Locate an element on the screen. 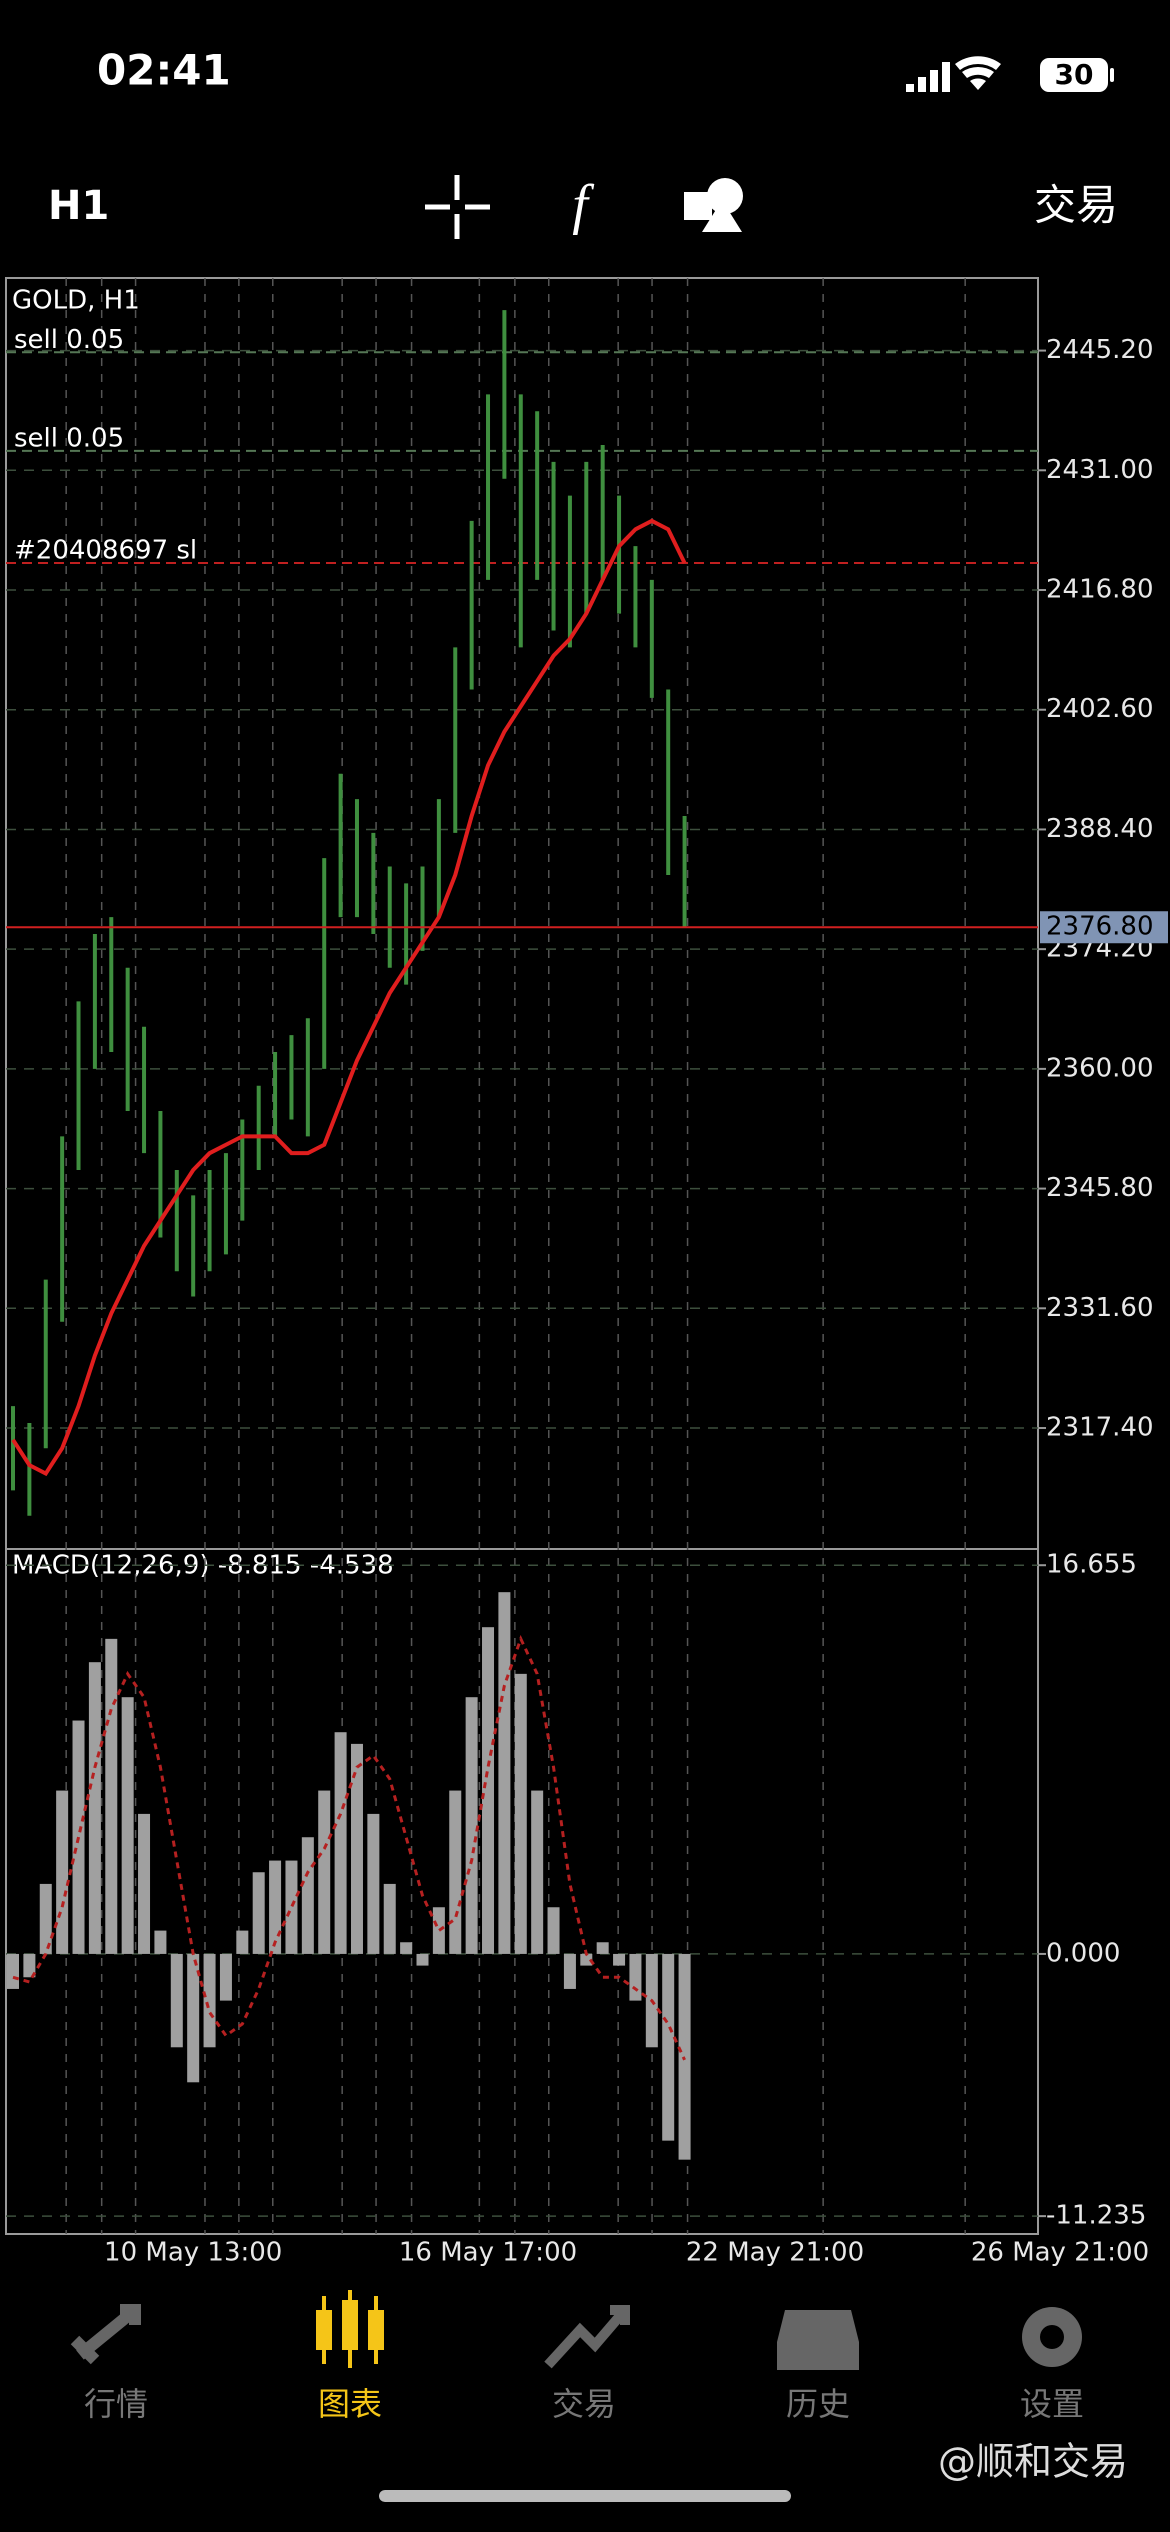 Image resolution: width=1170 pixels, height=2532 pixels. y-tick-label: -11.235 is located at coordinates (1096, 2216).